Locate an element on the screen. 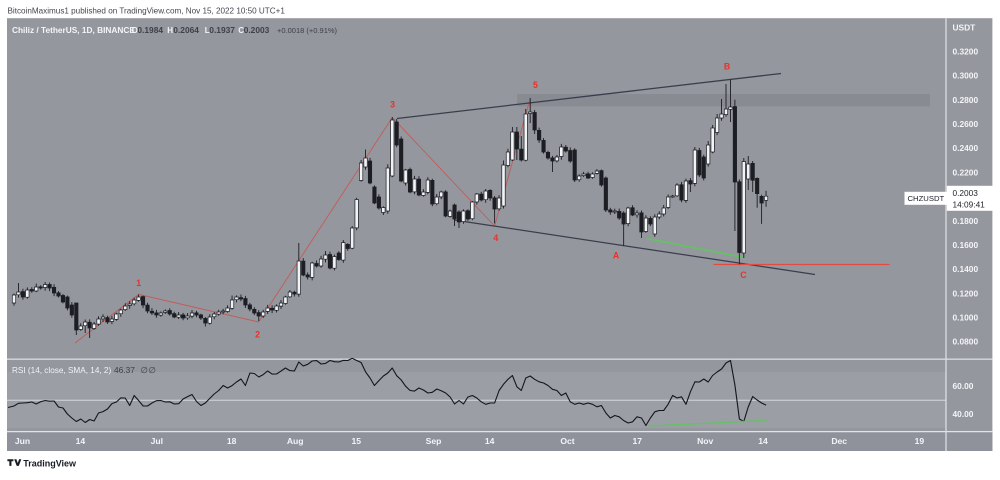 The height and width of the screenshot is (480, 1000). svg-text: Oct is located at coordinates (567, 441).